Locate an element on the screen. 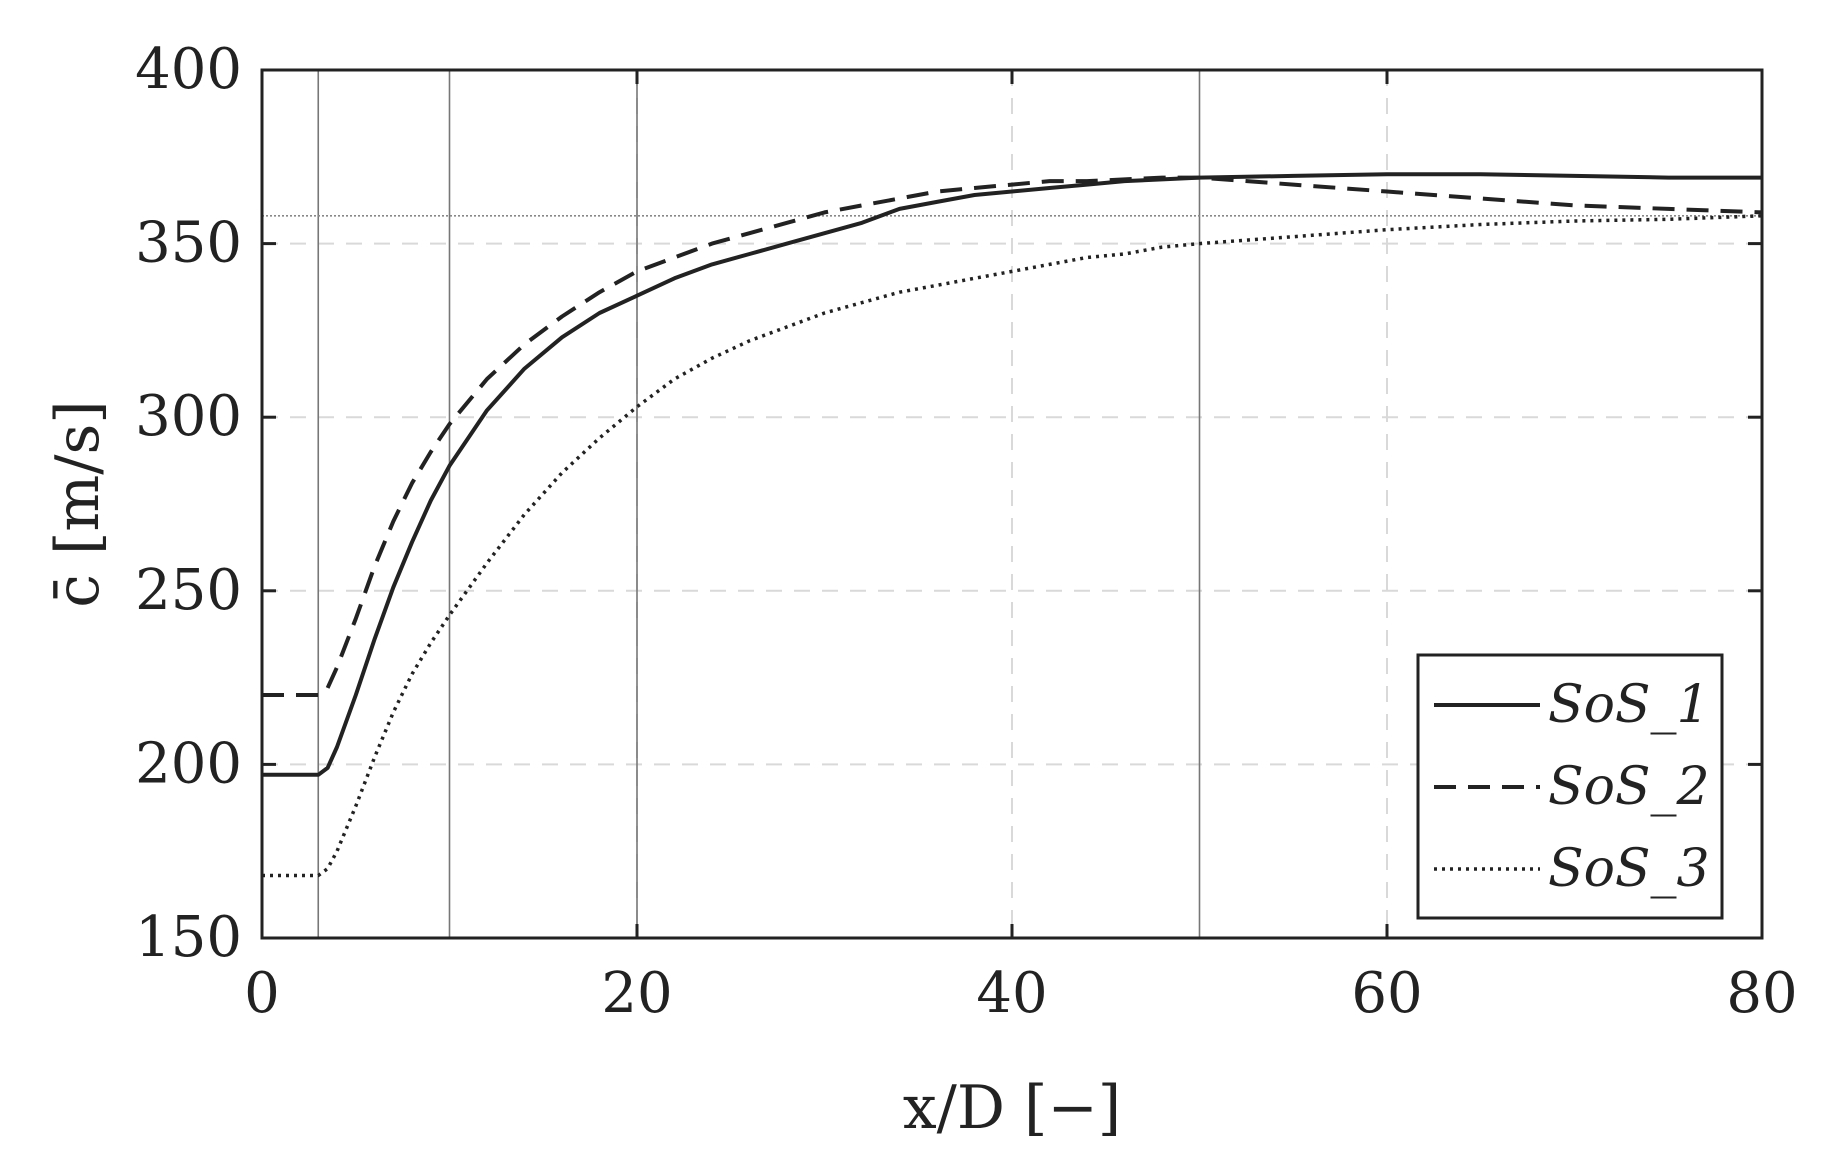  legend-label-sos-2: SoS_2 is located at coordinates (1629, 787).